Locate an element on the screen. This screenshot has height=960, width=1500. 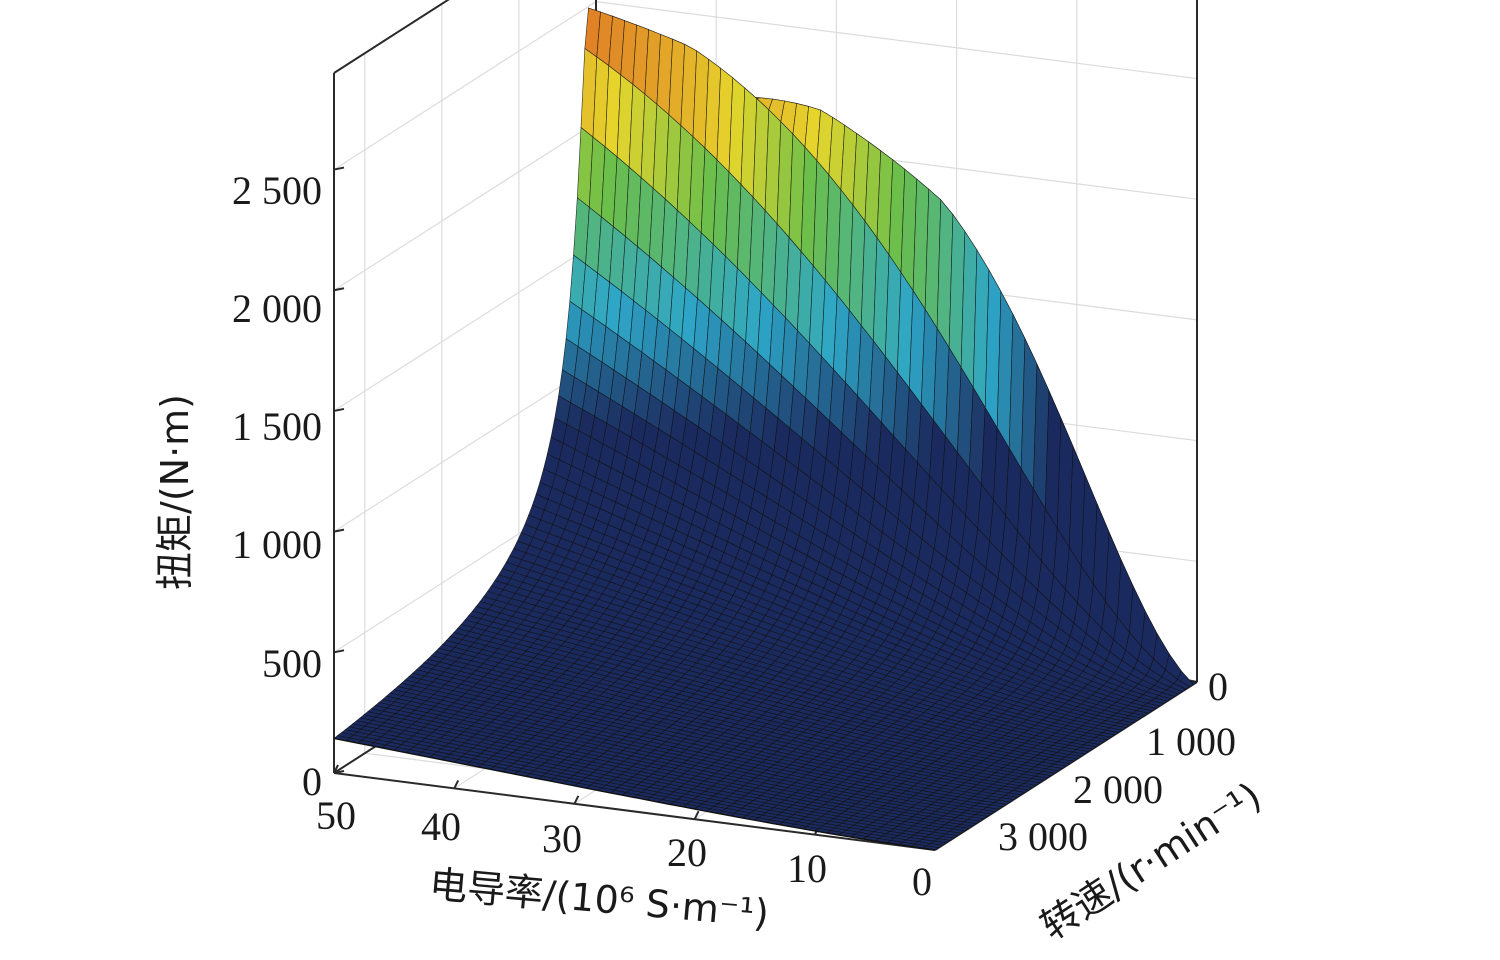
x-tick-label: 20 is located at coordinates (687, 852).